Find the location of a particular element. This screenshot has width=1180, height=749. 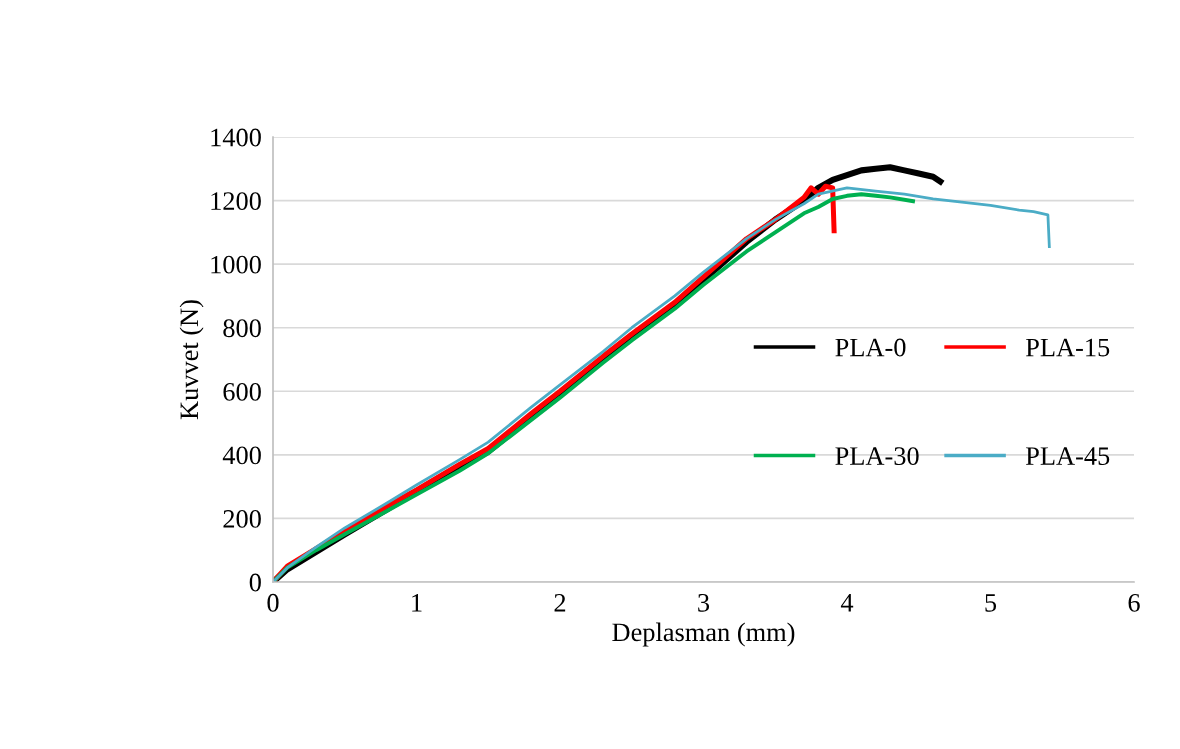

x-tick-label: 3 is located at coordinates (704, 602).